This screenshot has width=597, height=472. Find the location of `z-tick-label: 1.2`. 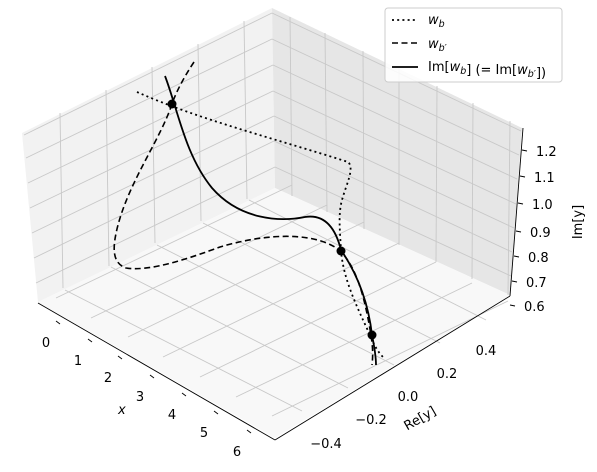

z-tick-label: 1.2 is located at coordinates (546, 152).